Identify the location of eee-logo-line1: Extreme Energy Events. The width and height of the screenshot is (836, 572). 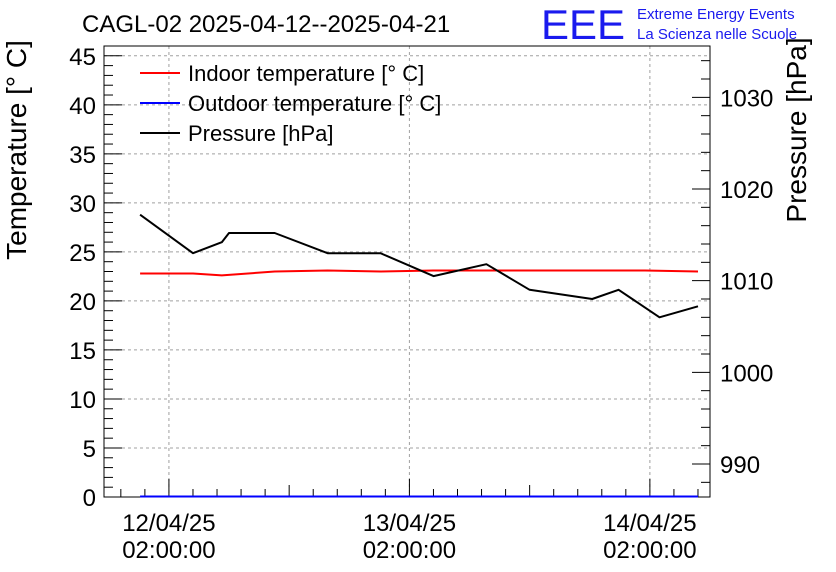
(716, 14).